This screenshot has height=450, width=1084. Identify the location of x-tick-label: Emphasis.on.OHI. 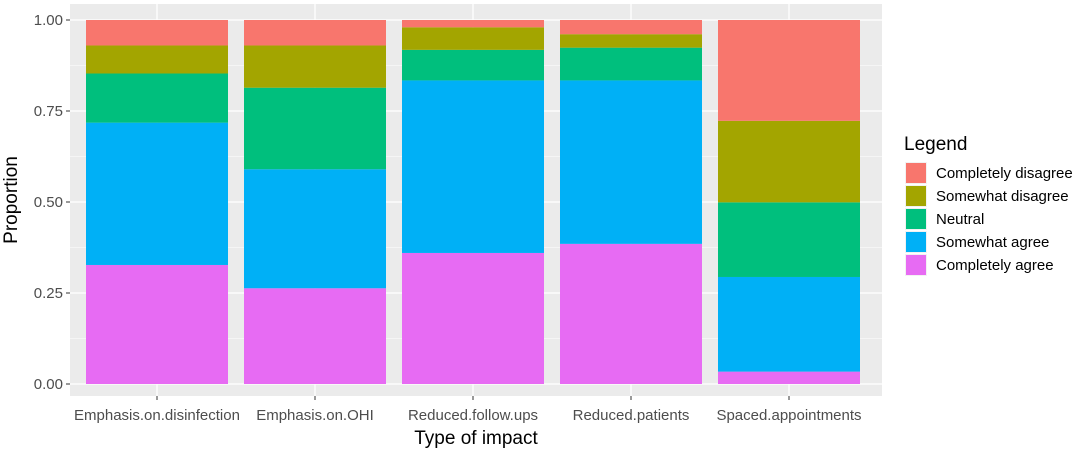
(315, 415).